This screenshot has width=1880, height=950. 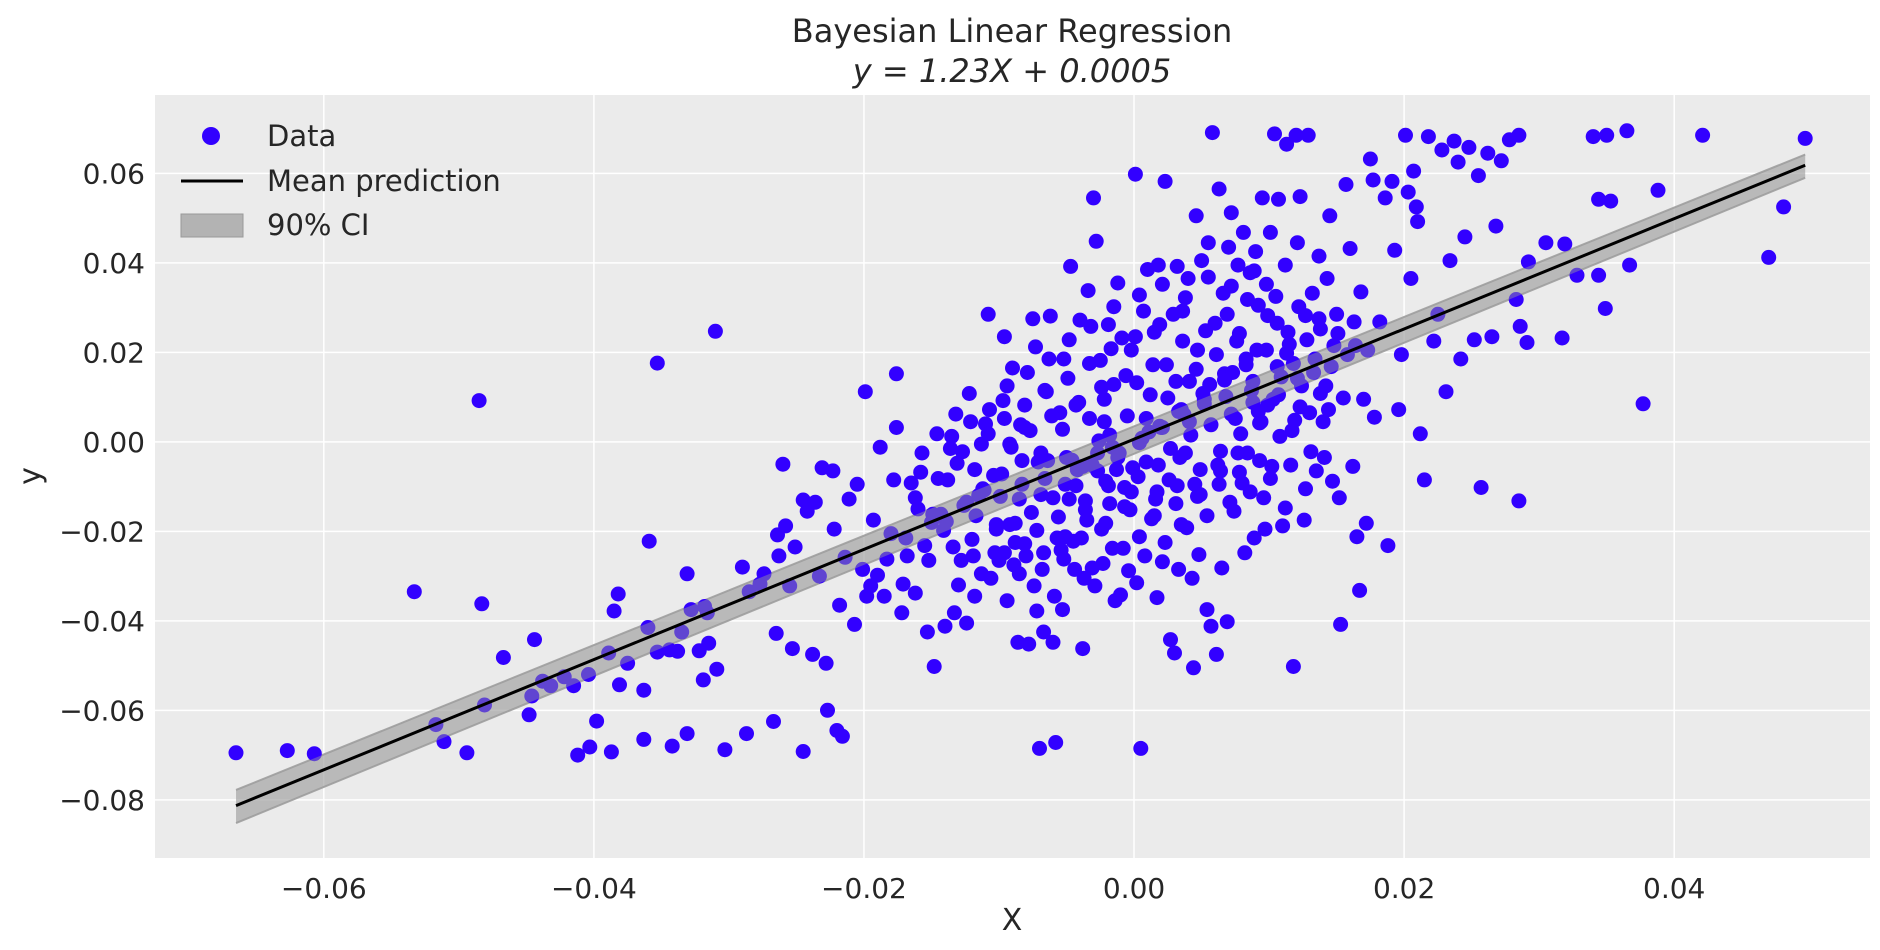 What do you see at coordinates (114, 442) in the screenshot?
I see `y-tick-label: 0.00` at bounding box center [114, 442].